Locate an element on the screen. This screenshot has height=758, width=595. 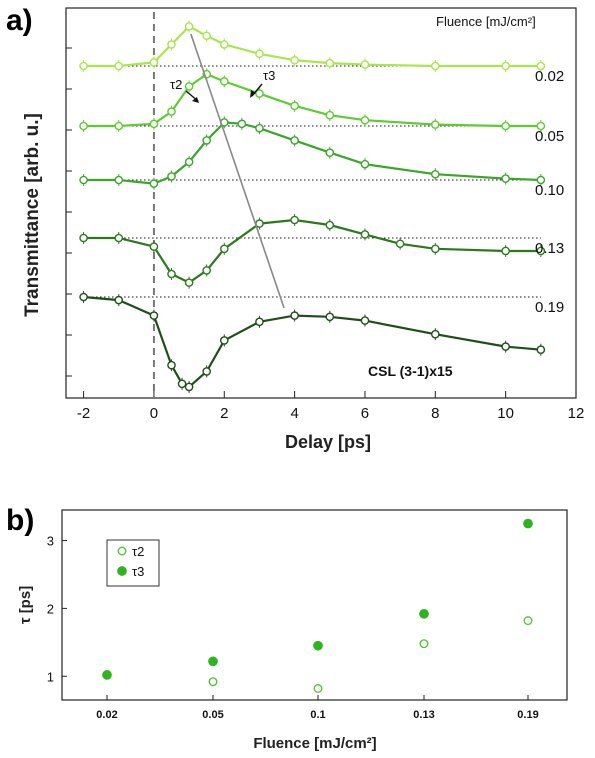
y-tick-label: 3 is located at coordinates (50, 541).